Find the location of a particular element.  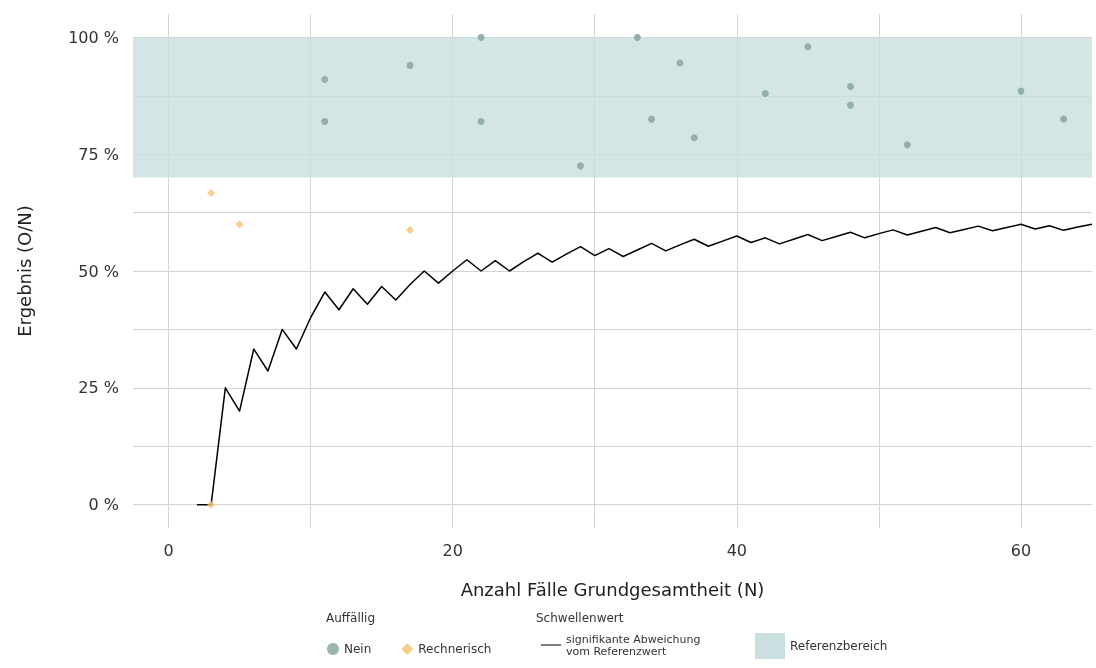

y-tick-label: 0 % is located at coordinates (103, 505).